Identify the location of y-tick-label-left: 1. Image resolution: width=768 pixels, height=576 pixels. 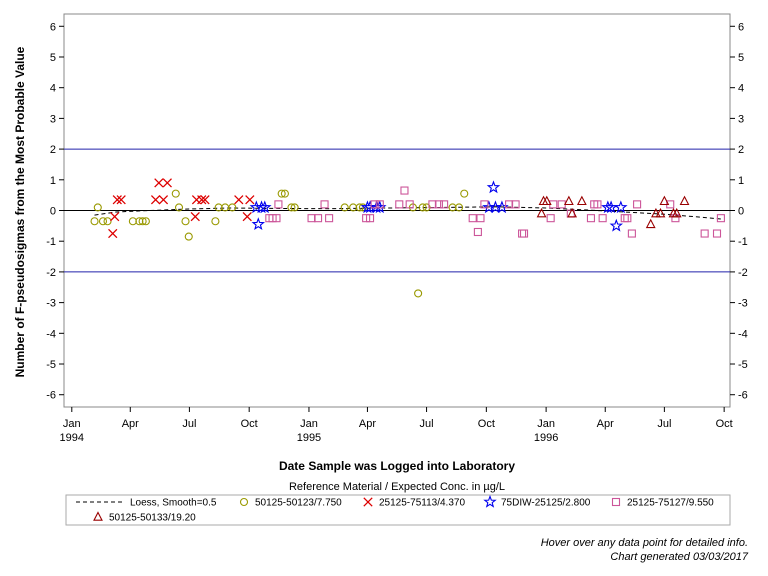
(53, 181).